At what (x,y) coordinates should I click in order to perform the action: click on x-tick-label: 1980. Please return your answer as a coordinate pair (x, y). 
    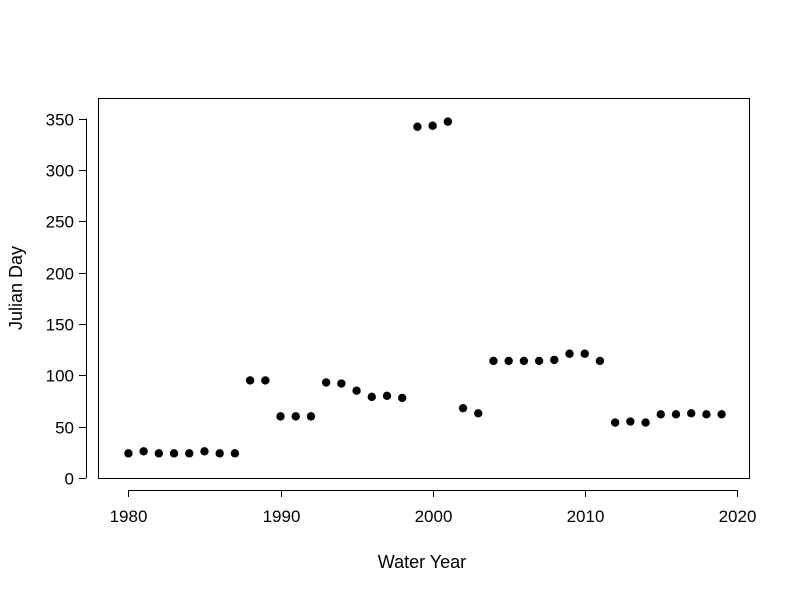
    Looking at the image, I should click on (129, 516).